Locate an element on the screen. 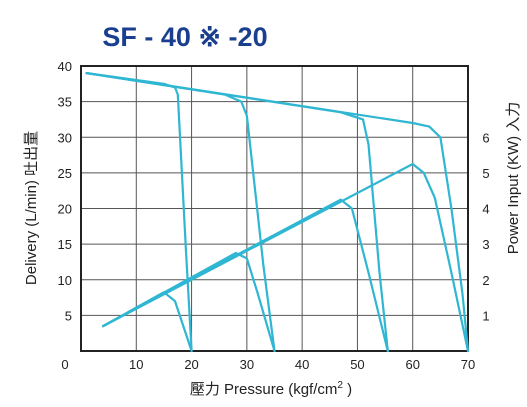  y-left-tick-labels: 5 10 15 20 25 30 35 40 is located at coordinates (65, 191).